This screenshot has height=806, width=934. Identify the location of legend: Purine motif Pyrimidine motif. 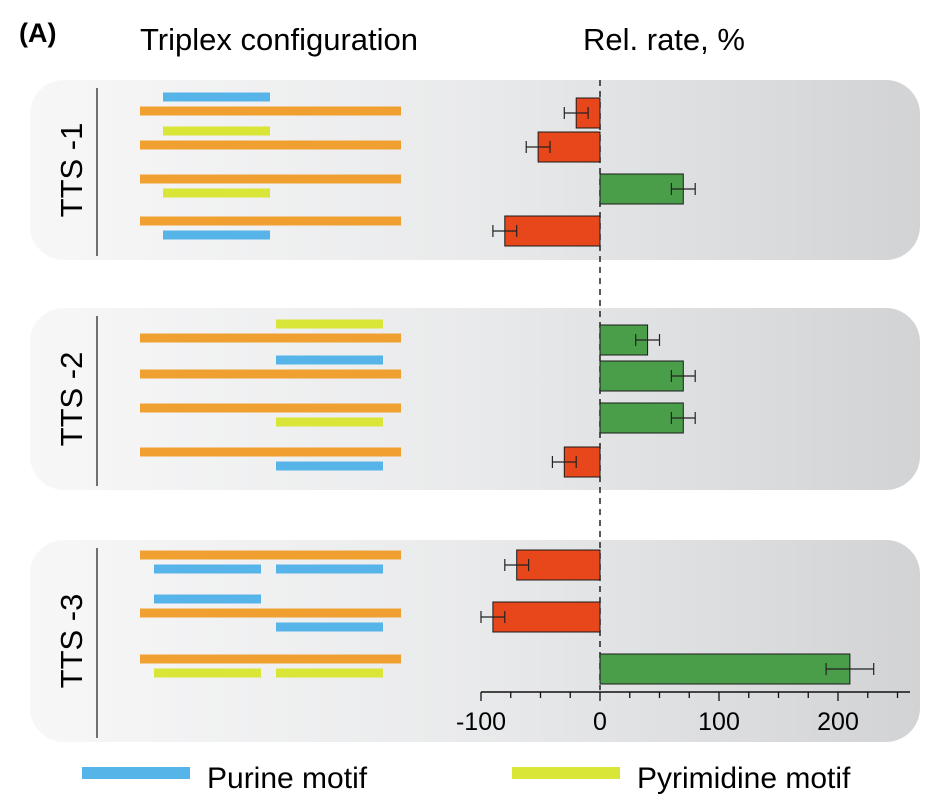
(466, 778).